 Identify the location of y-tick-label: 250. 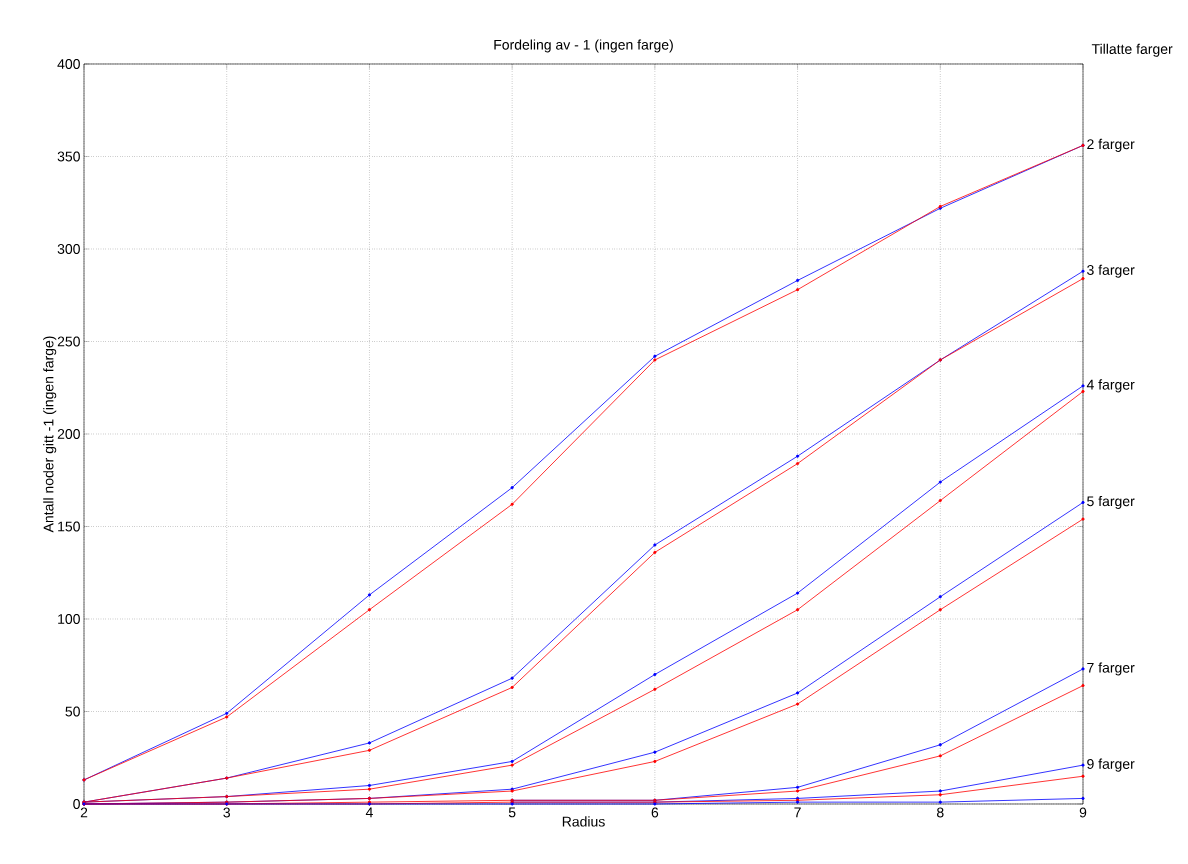
(68, 341).